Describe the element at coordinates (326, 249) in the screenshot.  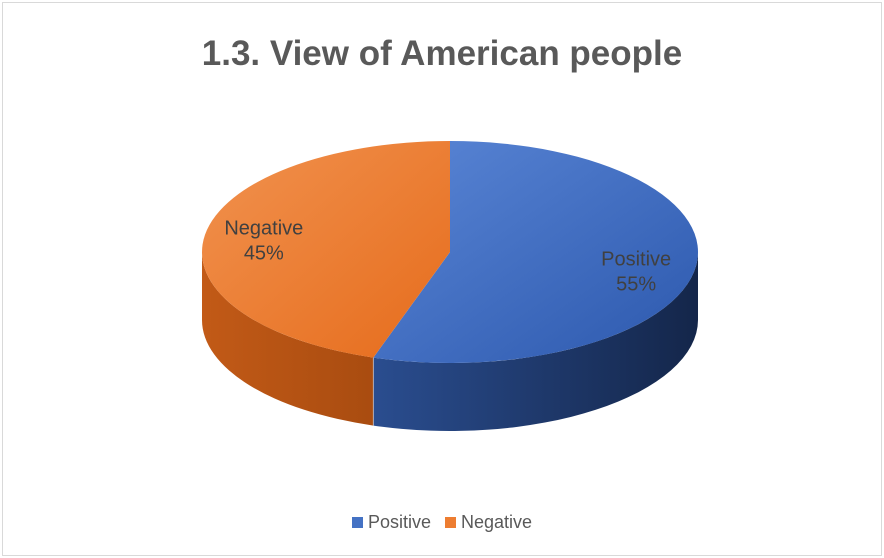
I see `pie-slice-negative` at that location.